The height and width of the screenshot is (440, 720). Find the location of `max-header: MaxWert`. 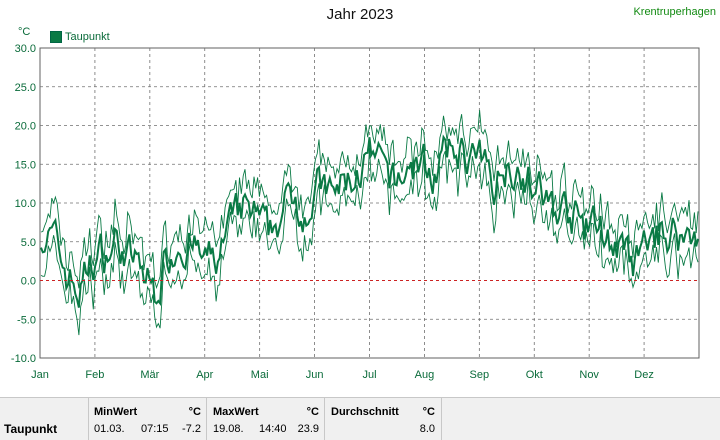

max-header: MaxWert is located at coordinates (236, 412).